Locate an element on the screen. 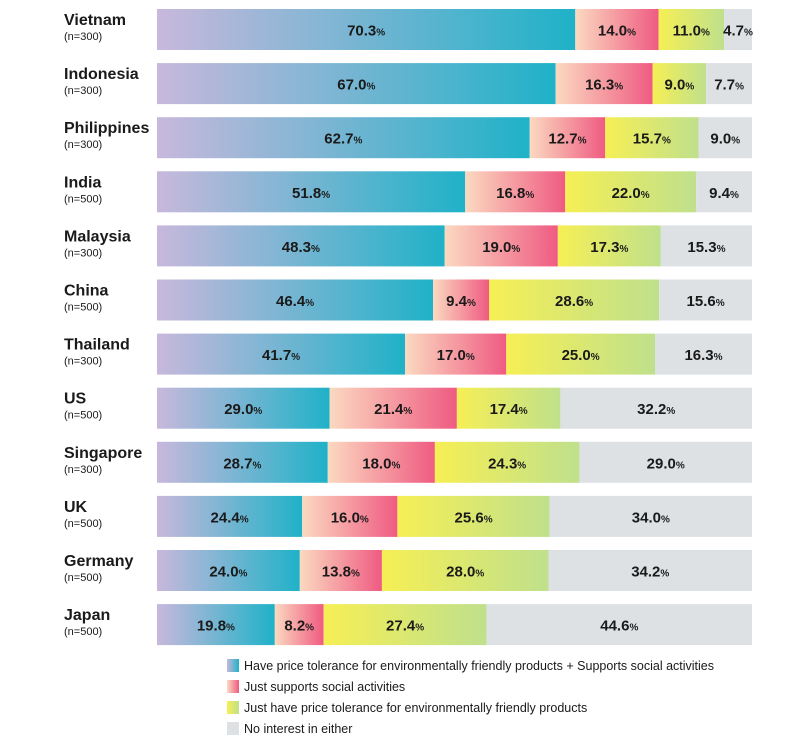  value-label-indonesia-series-1: 67.0% is located at coordinates (356, 85).